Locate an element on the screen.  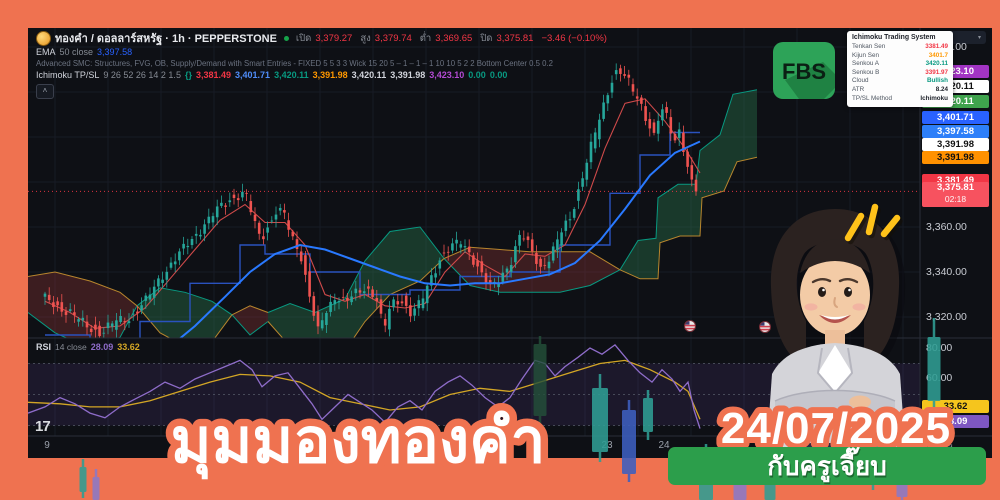
high-label: สูง is located at coordinates (365, 38).